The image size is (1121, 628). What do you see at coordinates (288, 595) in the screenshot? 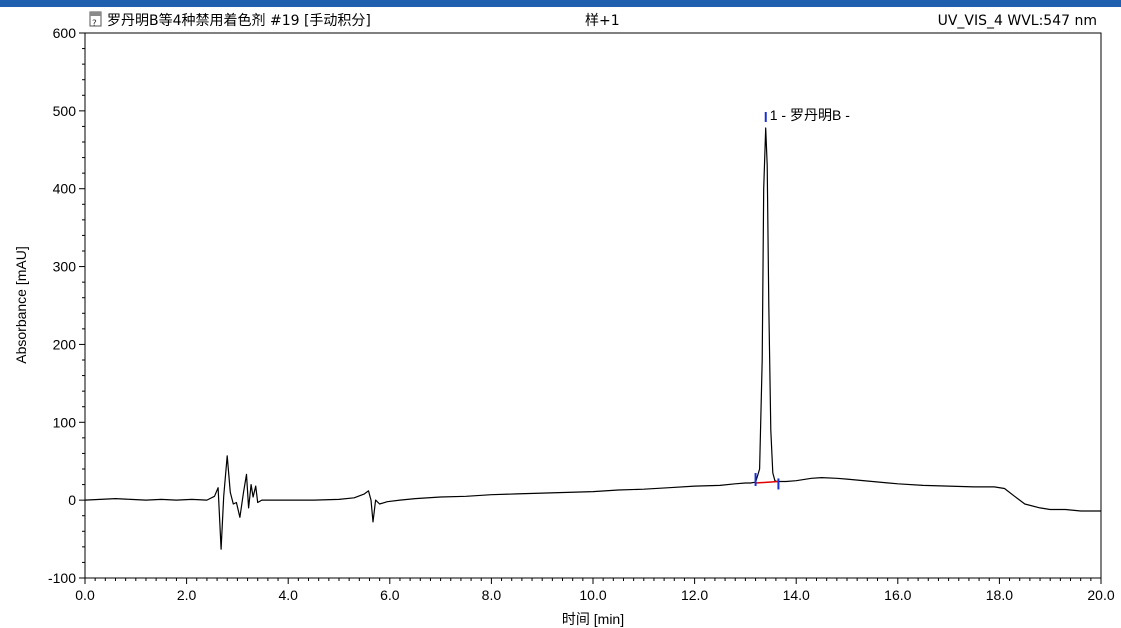
I see `x-tick-label: 4.0` at bounding box center [288, 595].